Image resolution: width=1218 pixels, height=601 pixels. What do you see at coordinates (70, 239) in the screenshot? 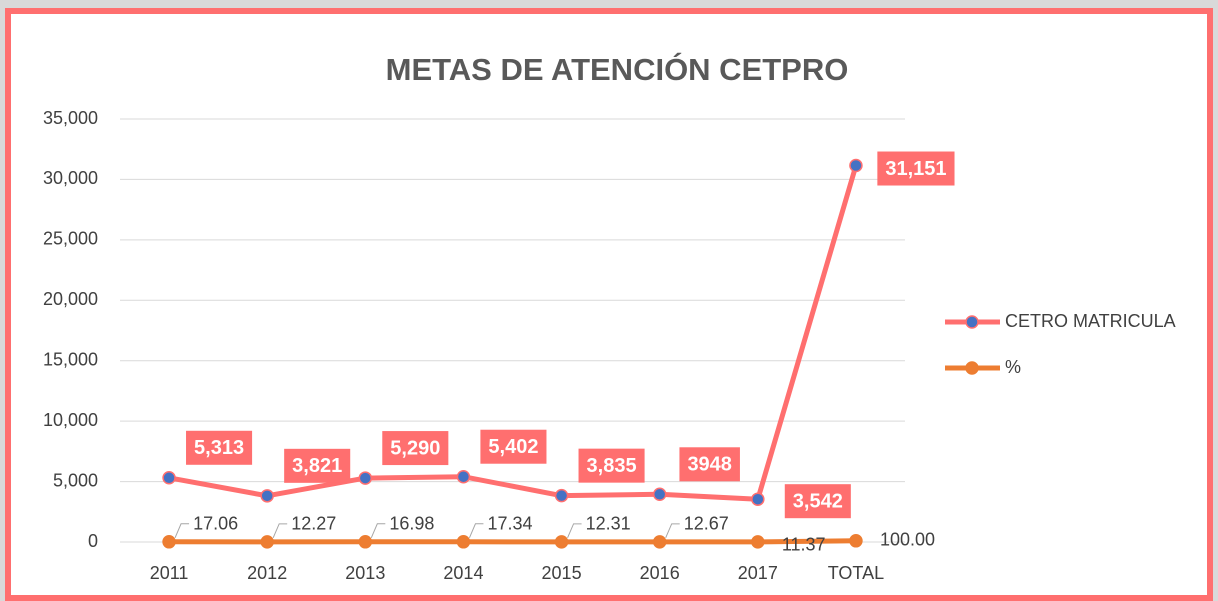
I see `y-tick-label: 25,000` at bounding box center [70, 239].